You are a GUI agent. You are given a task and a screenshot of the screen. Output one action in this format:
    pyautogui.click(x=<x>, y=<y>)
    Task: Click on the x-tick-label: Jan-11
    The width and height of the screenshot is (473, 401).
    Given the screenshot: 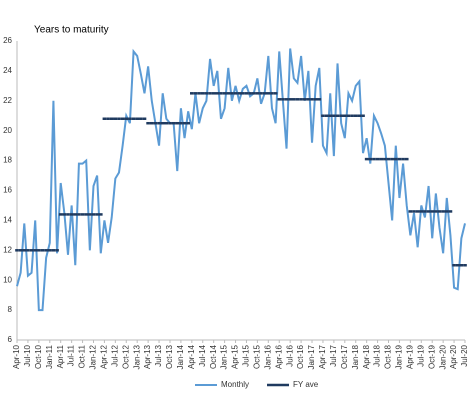 What is the action you would take?
    pyautogui.click(x=49, y=356)
    